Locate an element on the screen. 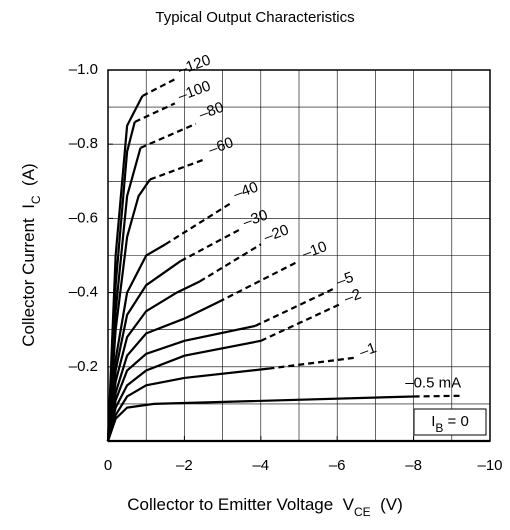  curve-label: –5 is located at coordinates (344, 280).